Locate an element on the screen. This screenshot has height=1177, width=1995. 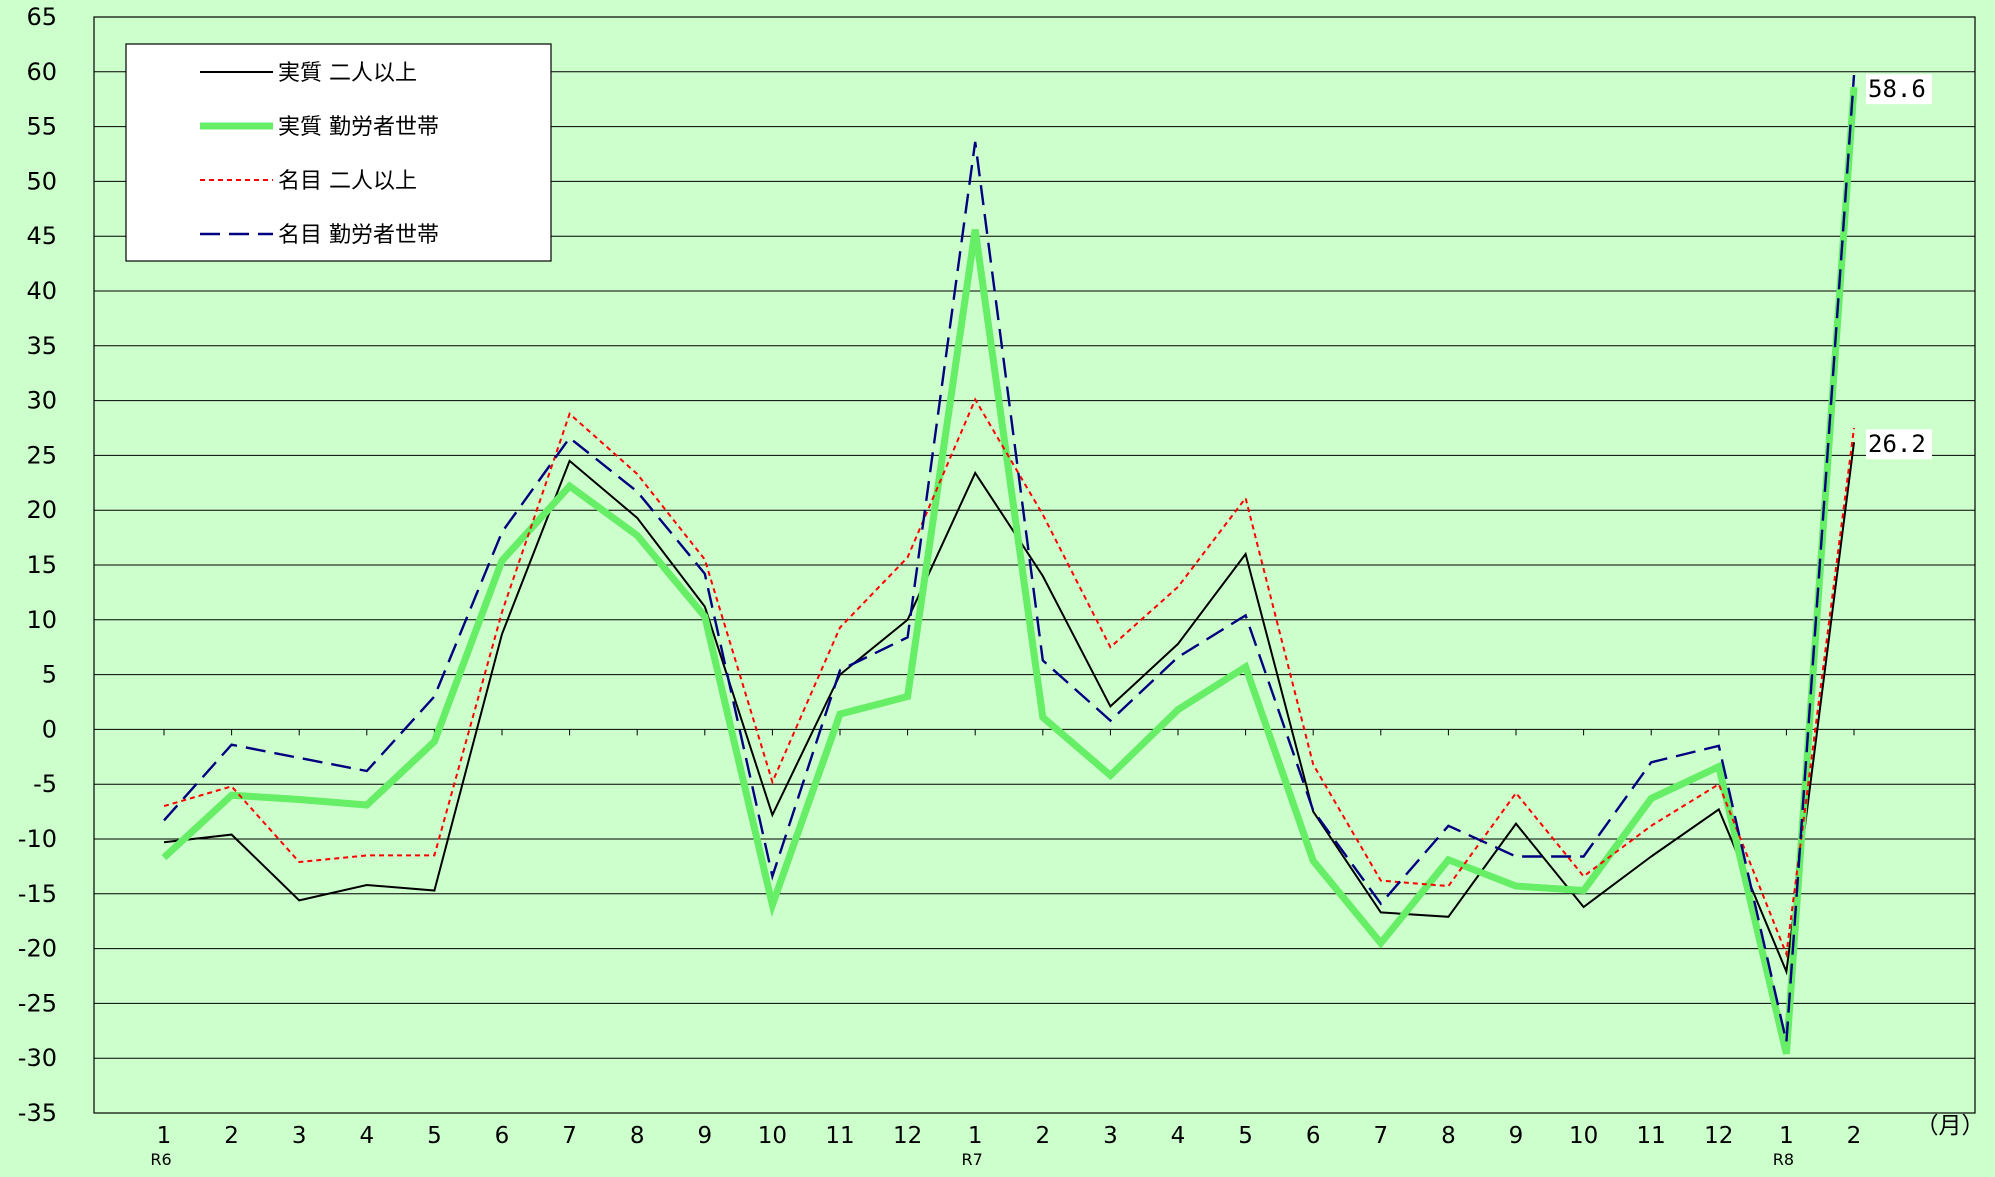
y-tick-label: 5 is located at coordinates (49, 675).